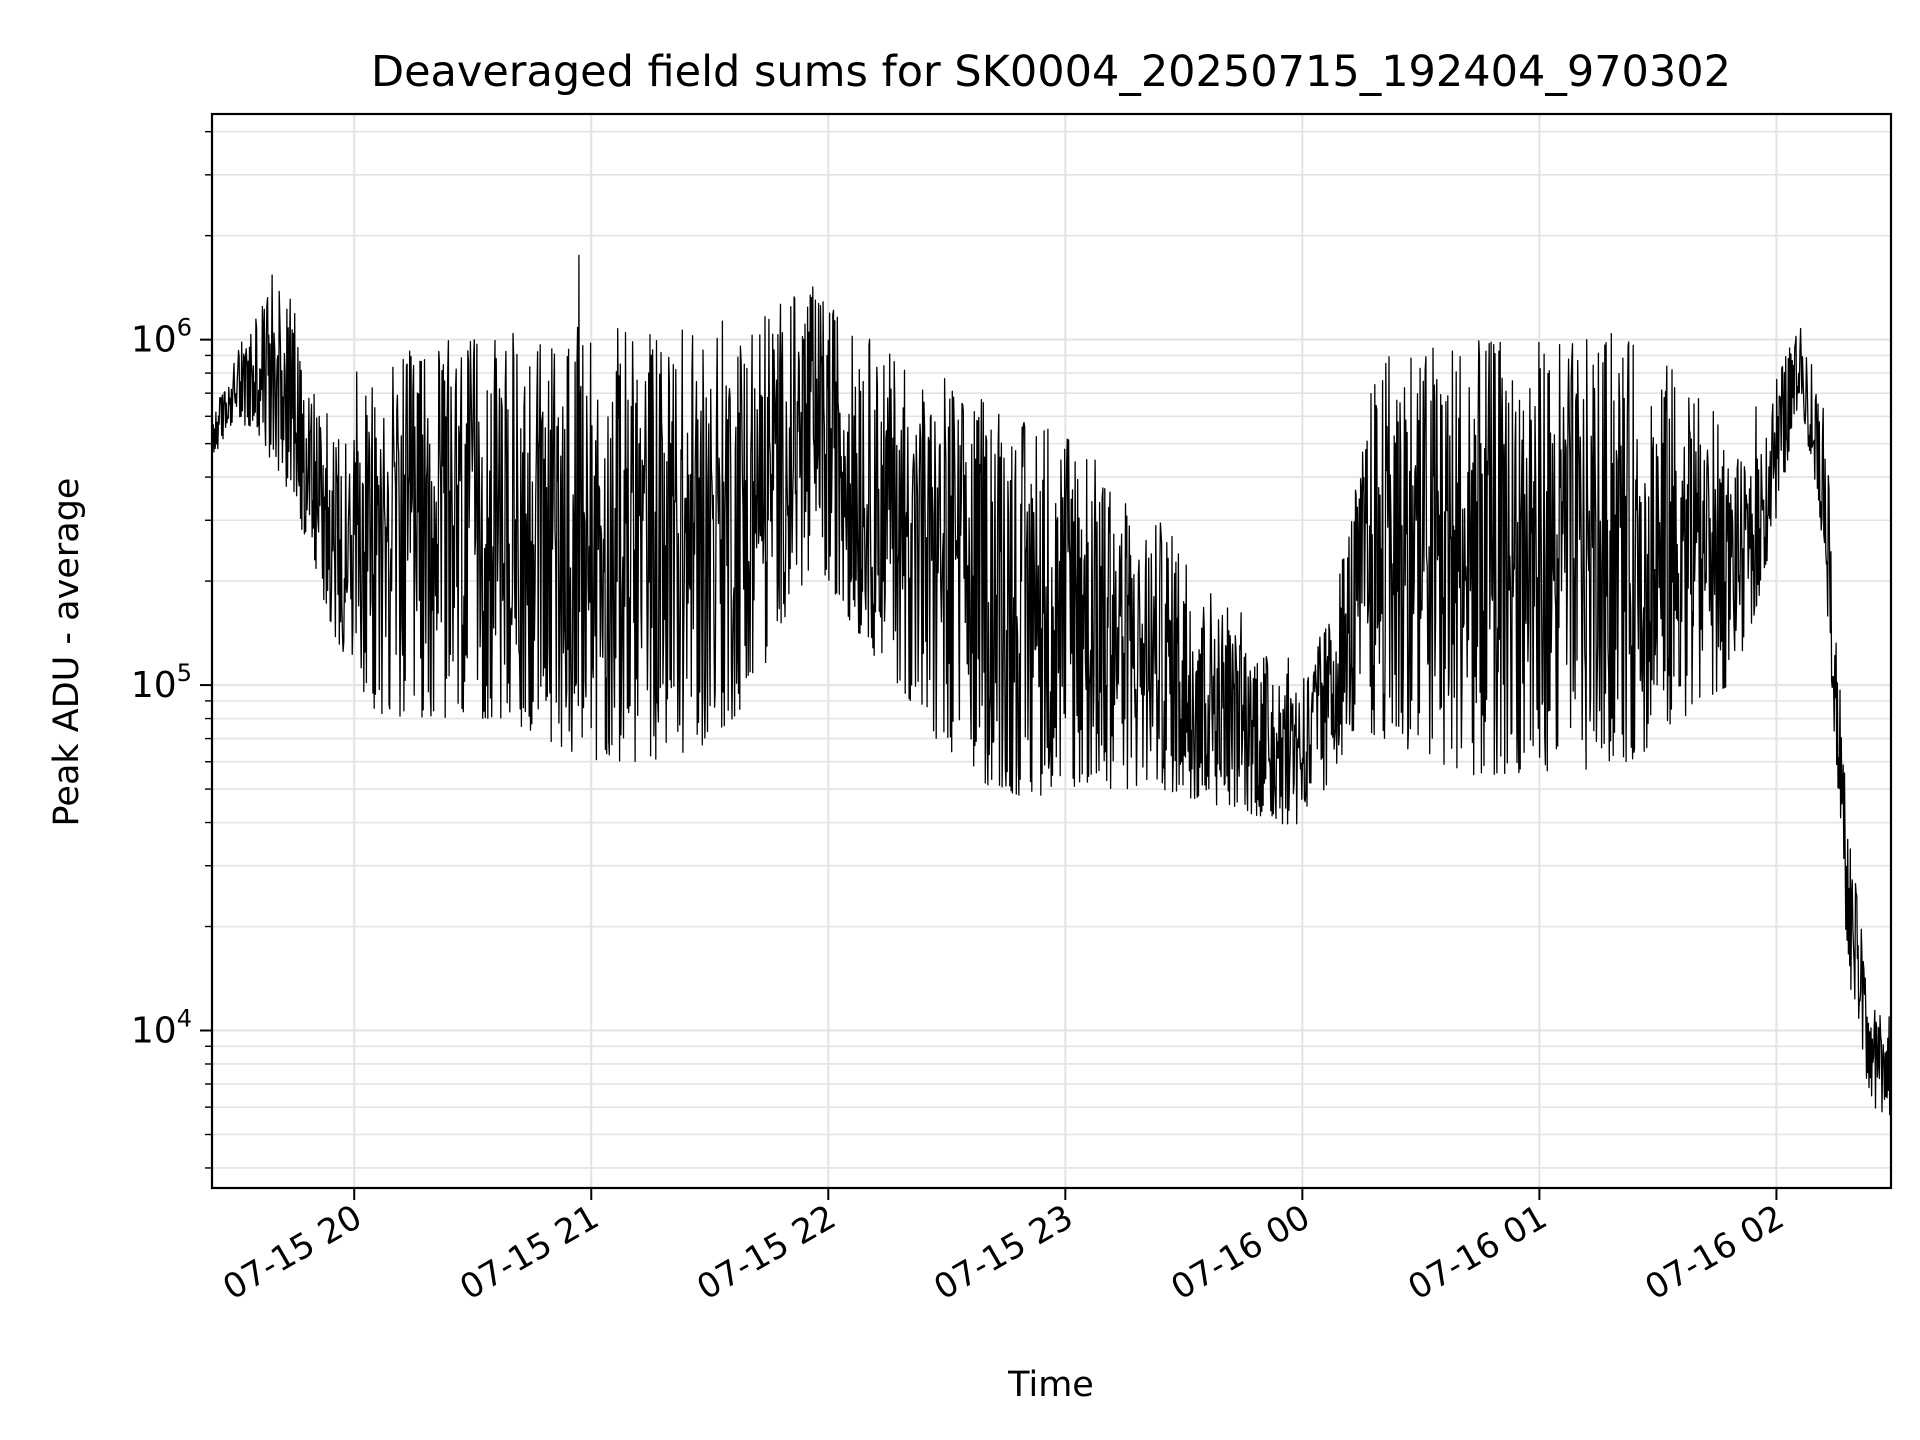  I want to click on y-axis-label: Peak ADU - average, so click(67, 652).